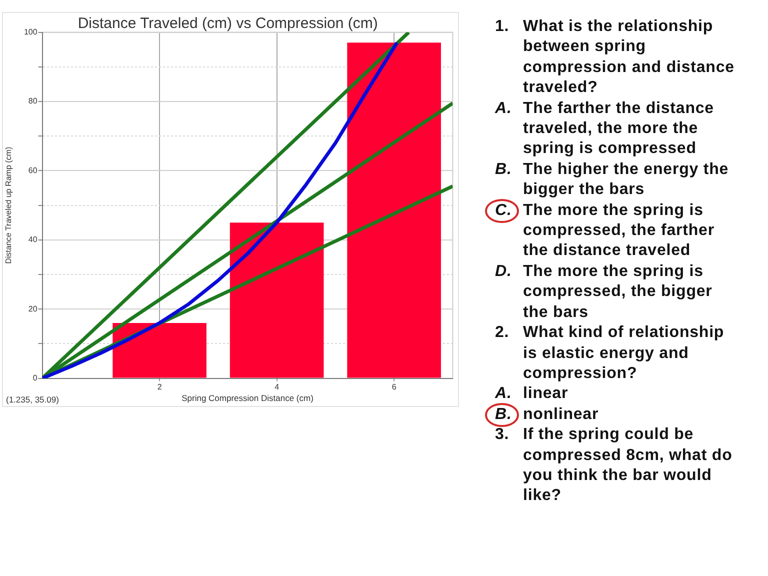  What do you see at coordinates (33, 239) in the screenshot?
I see `y-tick-label: 40` at bounding box center [33, 239].